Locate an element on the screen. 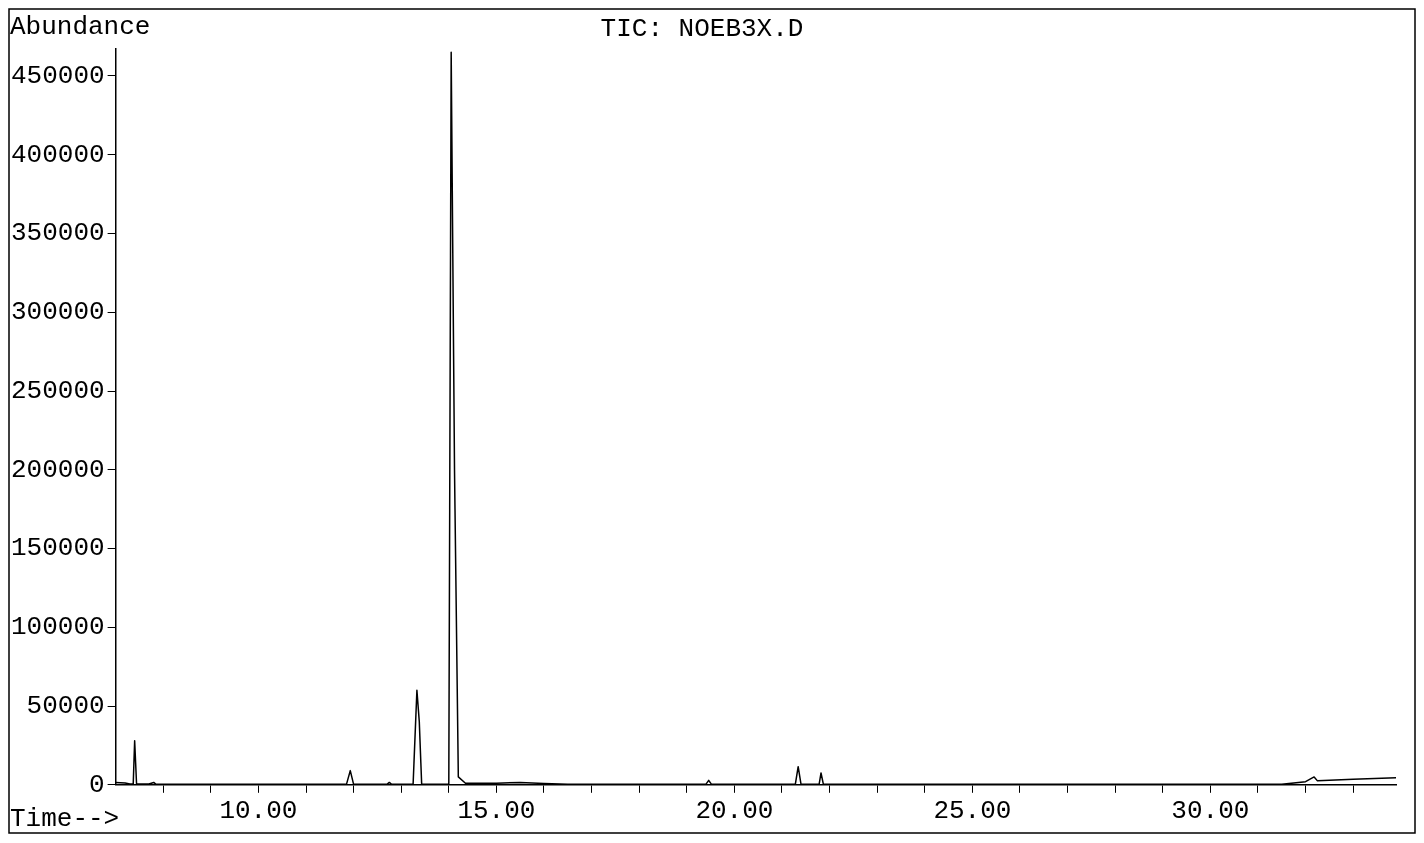 The height and width of the screenshot is (843, 1424). y-tick-label: 150000 is located at coordinates (57, 548).